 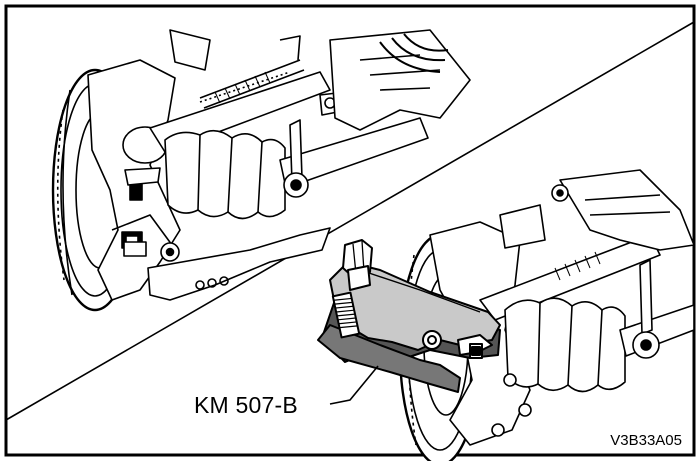 I want to click on tool-lower-jaw, so click(x=389, y=358).